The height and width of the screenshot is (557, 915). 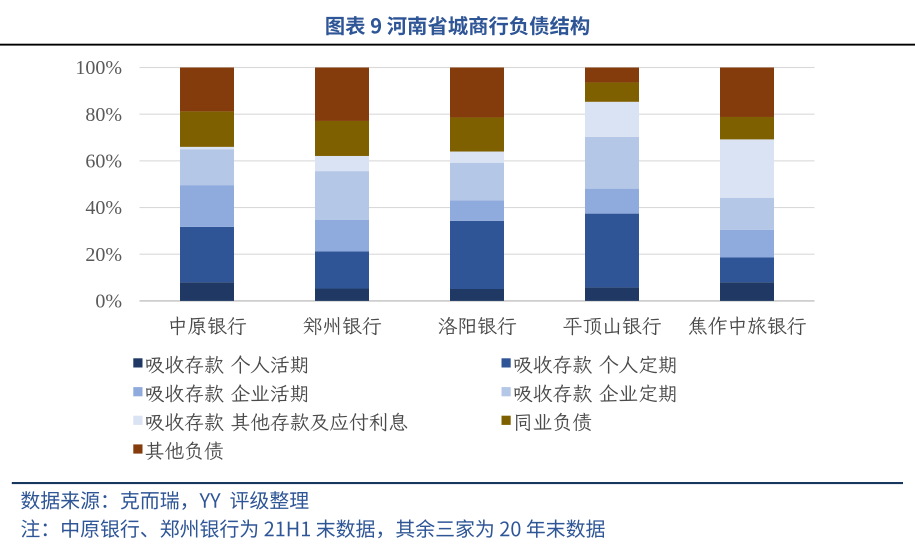 What do you see at coordinates (103, 208) in the screenshot?
I see `svg-text: 40%` at bounding box center [103, 208].